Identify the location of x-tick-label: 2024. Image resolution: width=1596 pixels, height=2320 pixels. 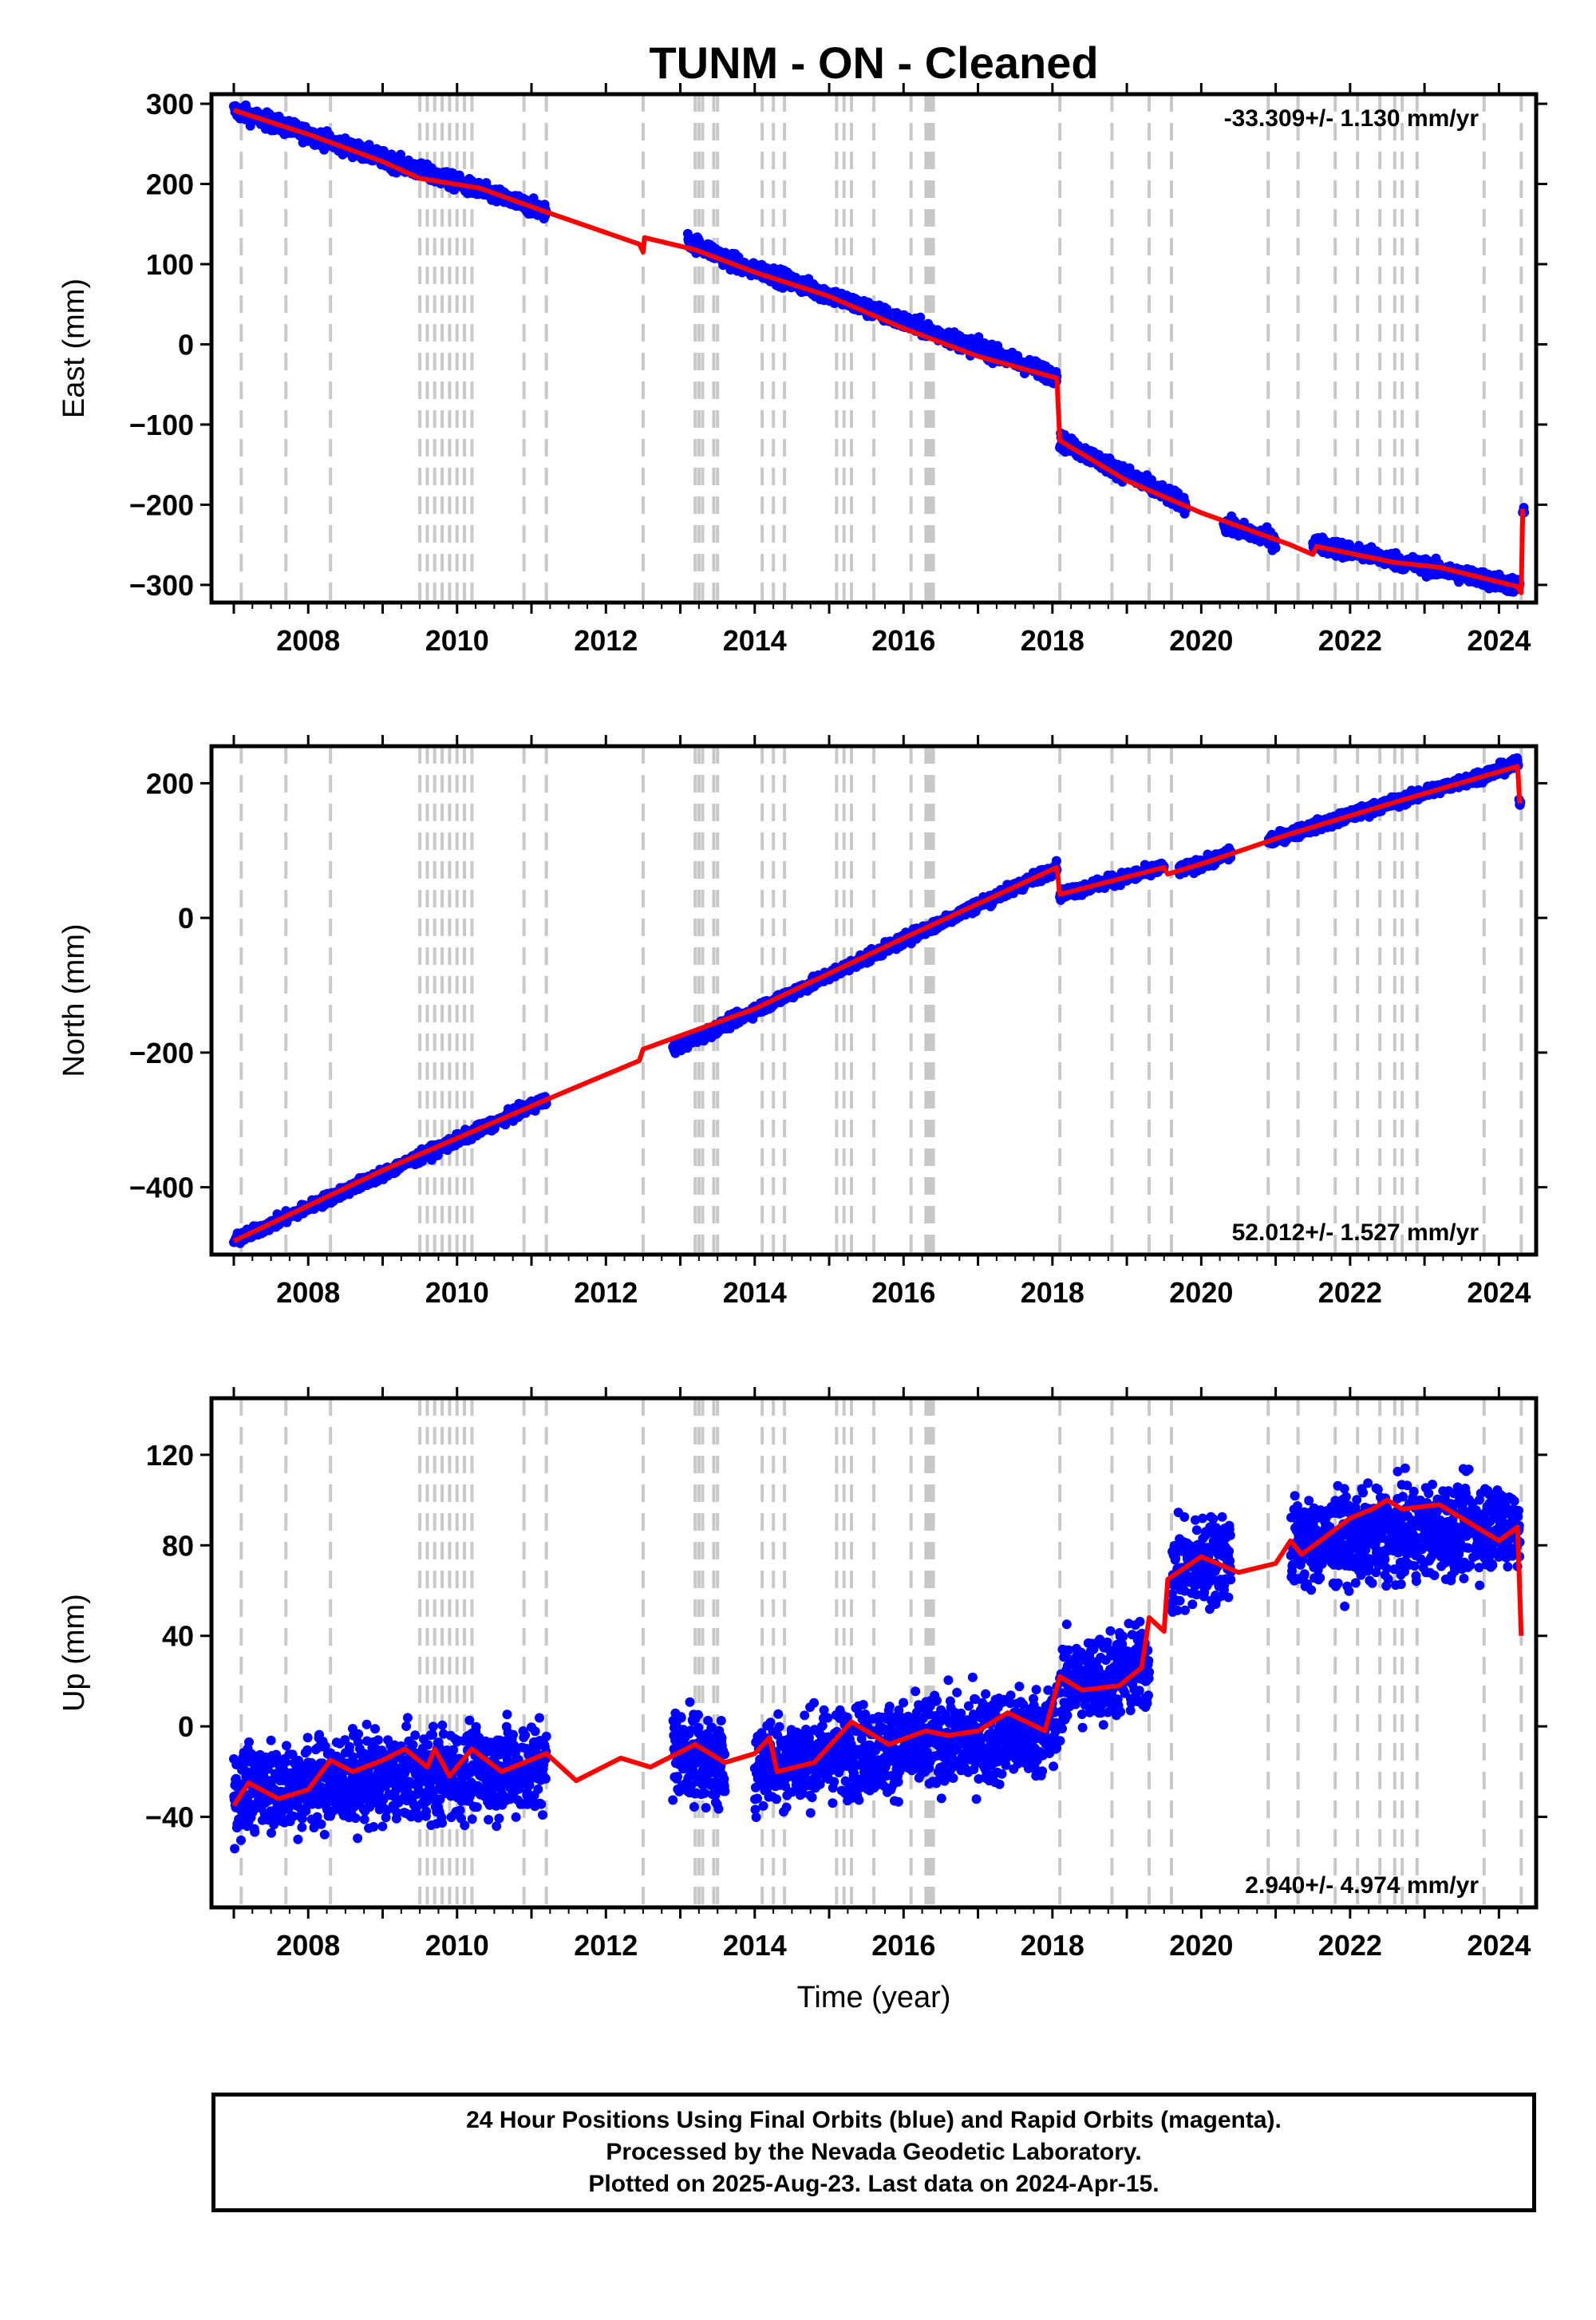
(1499, 640).